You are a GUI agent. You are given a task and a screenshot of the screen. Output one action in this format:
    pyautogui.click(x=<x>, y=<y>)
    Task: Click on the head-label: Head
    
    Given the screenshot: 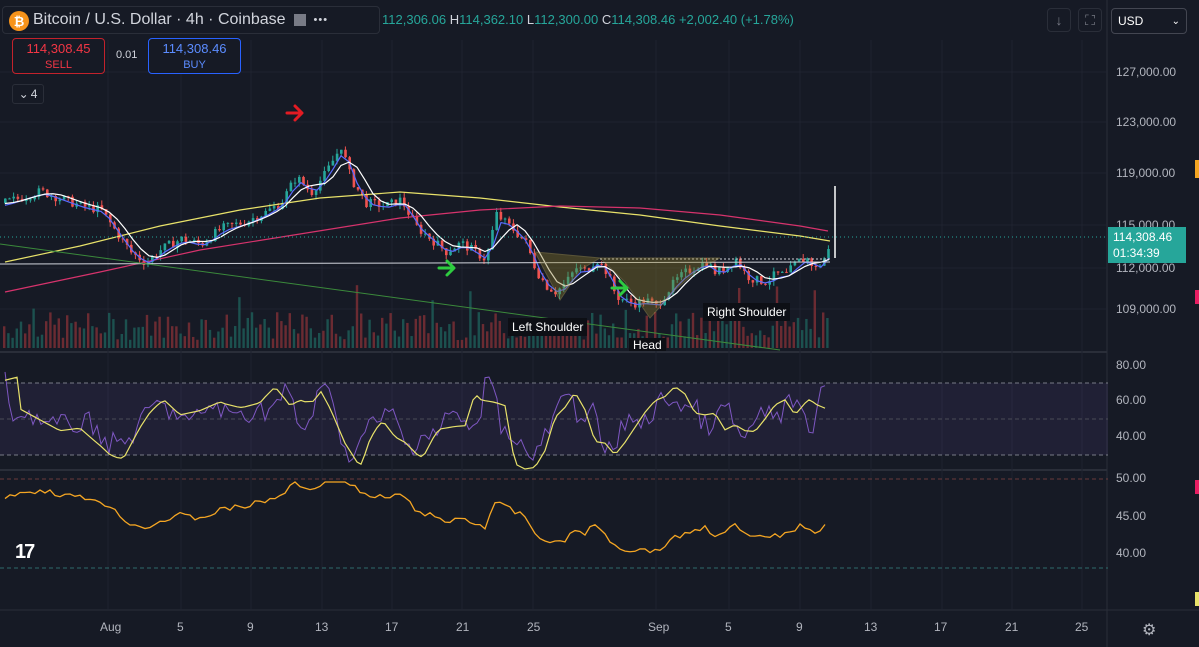 What is the action you would take?
    pyautogui.click(x=647, y=344)
    